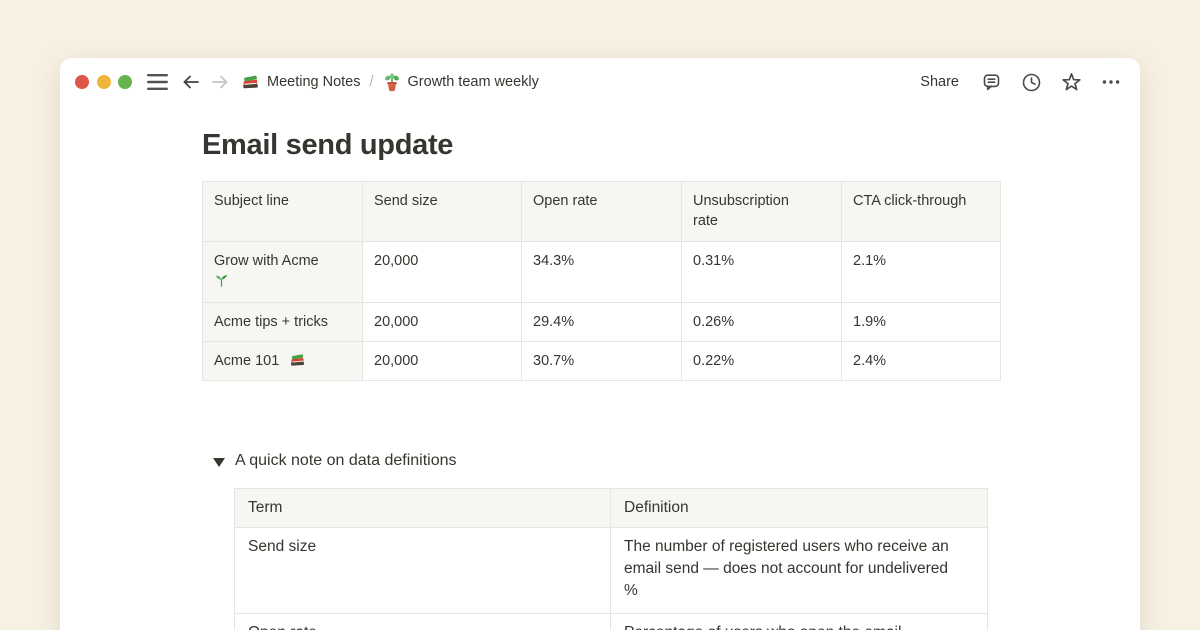 Image resolution: width=1200 pixels, height=630 pixels. What do you see at coordinates (328, 145) in the screenshot?
I see `page-title: Email send update` at bounding box center [328, 145].